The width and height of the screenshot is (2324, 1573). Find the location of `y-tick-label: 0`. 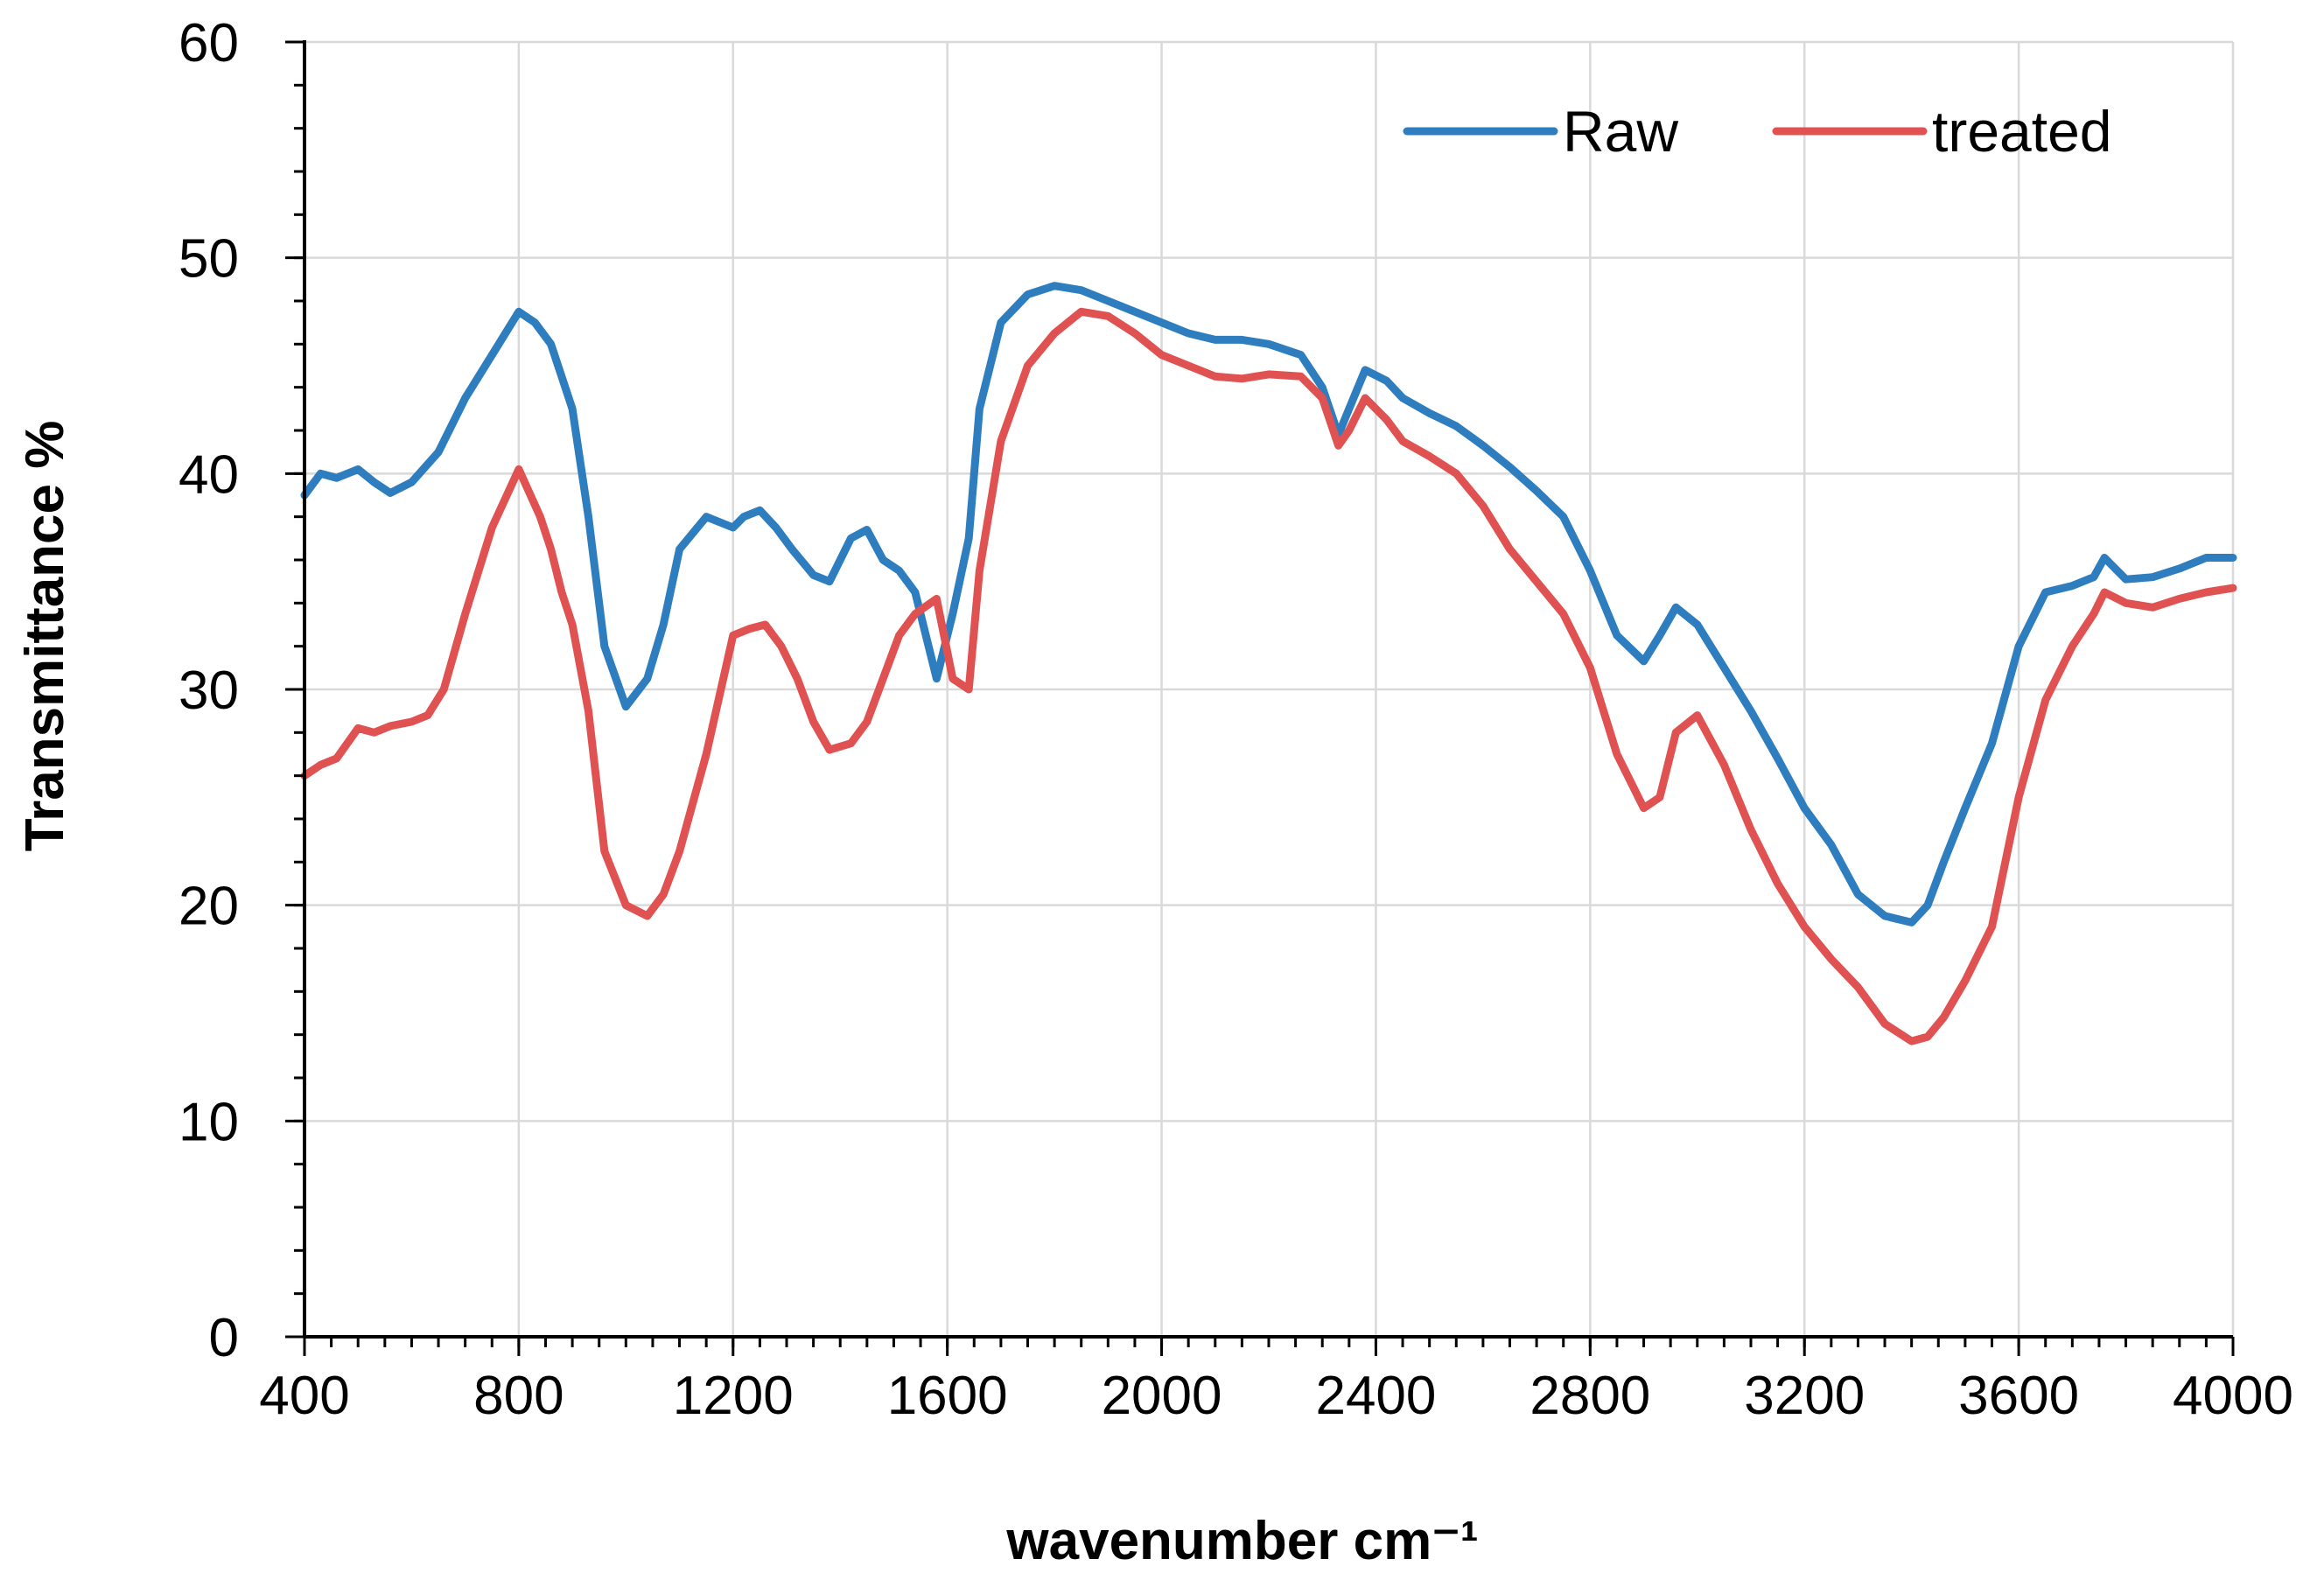

y-tick-label: 0 is located at coordinates (224, 1338).